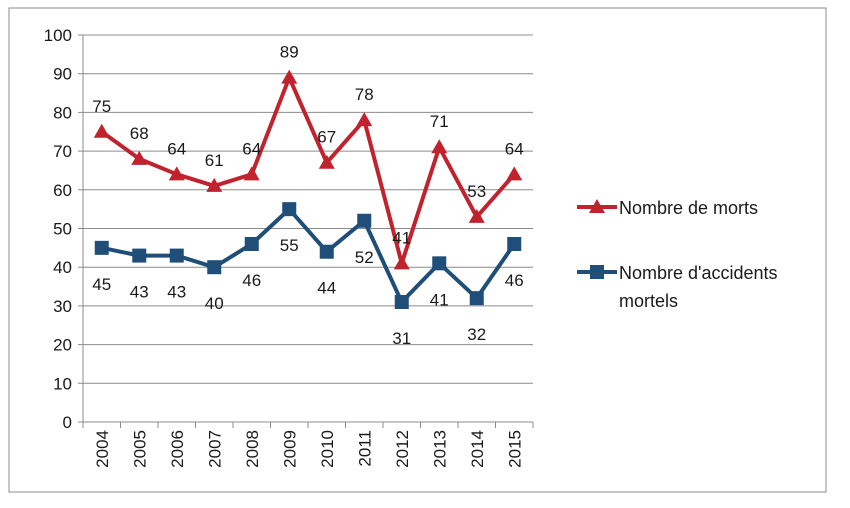 The height and width of the screenshot is (508, 850). I want to click on data-label-accidents: 41, so click(439, 299).